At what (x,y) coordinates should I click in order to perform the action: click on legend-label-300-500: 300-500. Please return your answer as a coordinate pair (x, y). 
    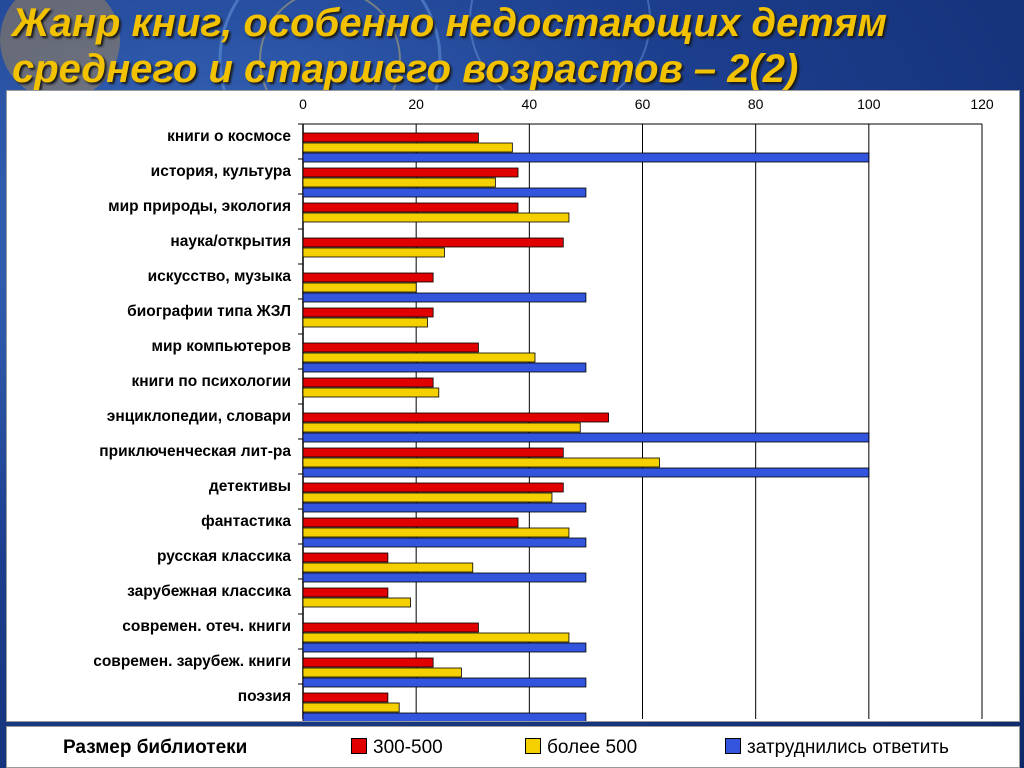
    Looking at the image, I should click on (408, 747).